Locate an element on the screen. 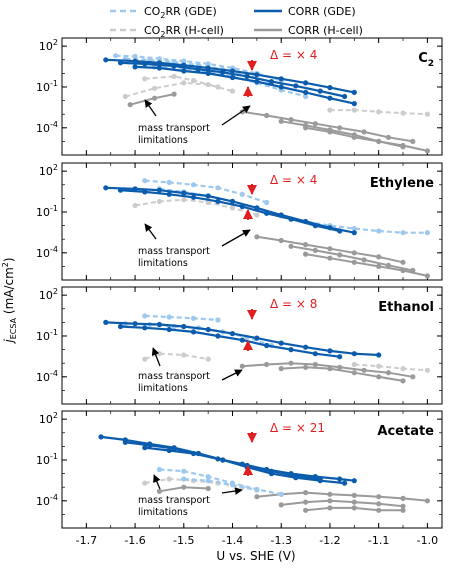  legend-co2rr-hcell-sub: 2 is located at coordinates (162, 34).